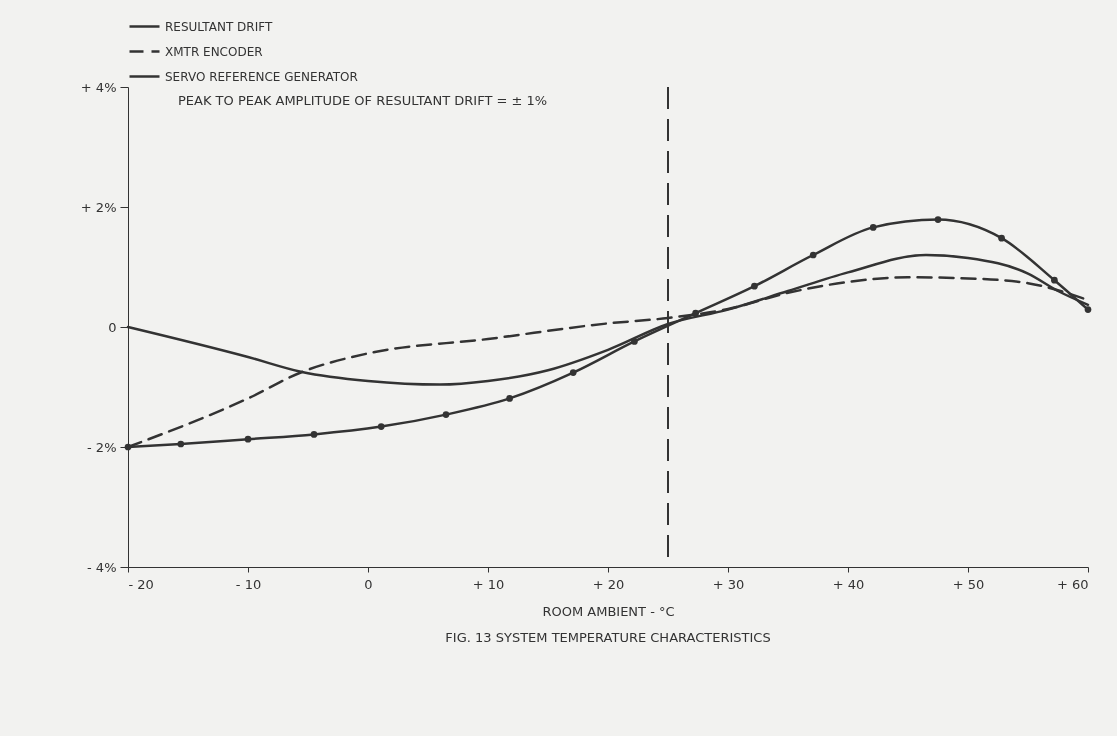 The image size is (1117, 736). I want to click on text: FIG. 13 SYSTEM TEMPERATURE CHARACTERISTICS, so click(608, 637).